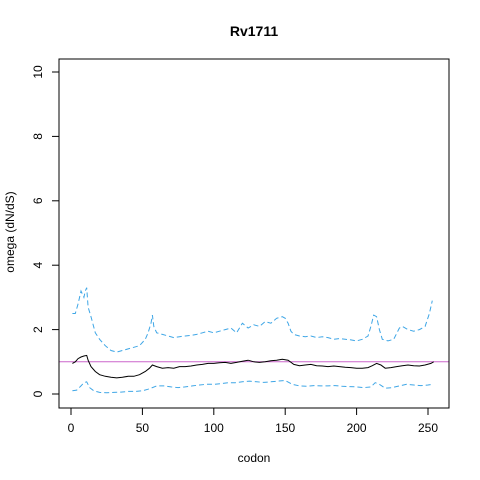  Describe the element at coordinates (38, 200) in the screenshot. I see `y-tick-label: 6` at that location.